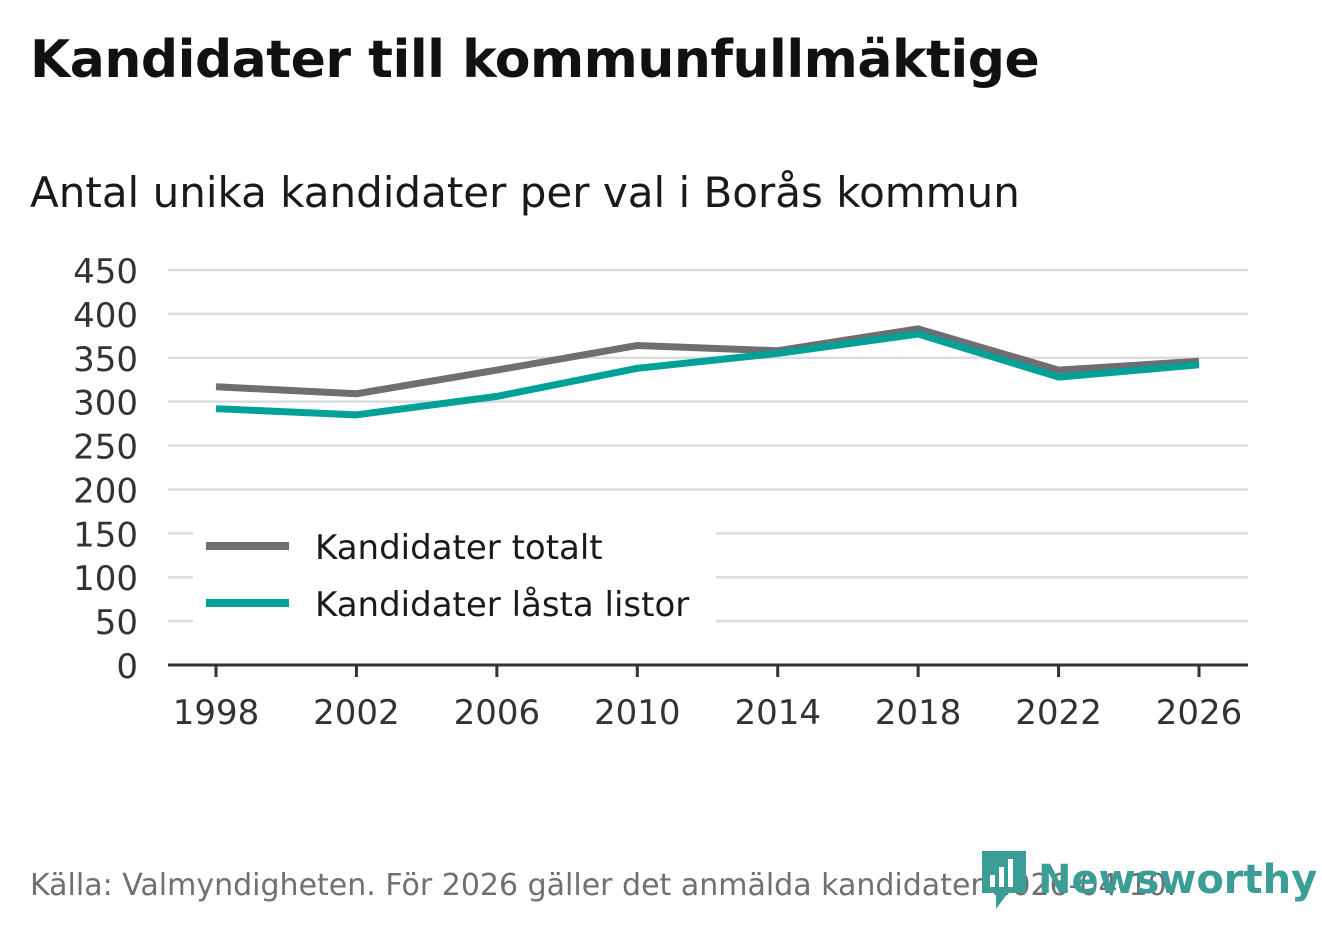 The image size is (1322, 939). Describe the element at coordinates (105, 579) in the screenshot. I see `y-tick-label: 100` at that location.